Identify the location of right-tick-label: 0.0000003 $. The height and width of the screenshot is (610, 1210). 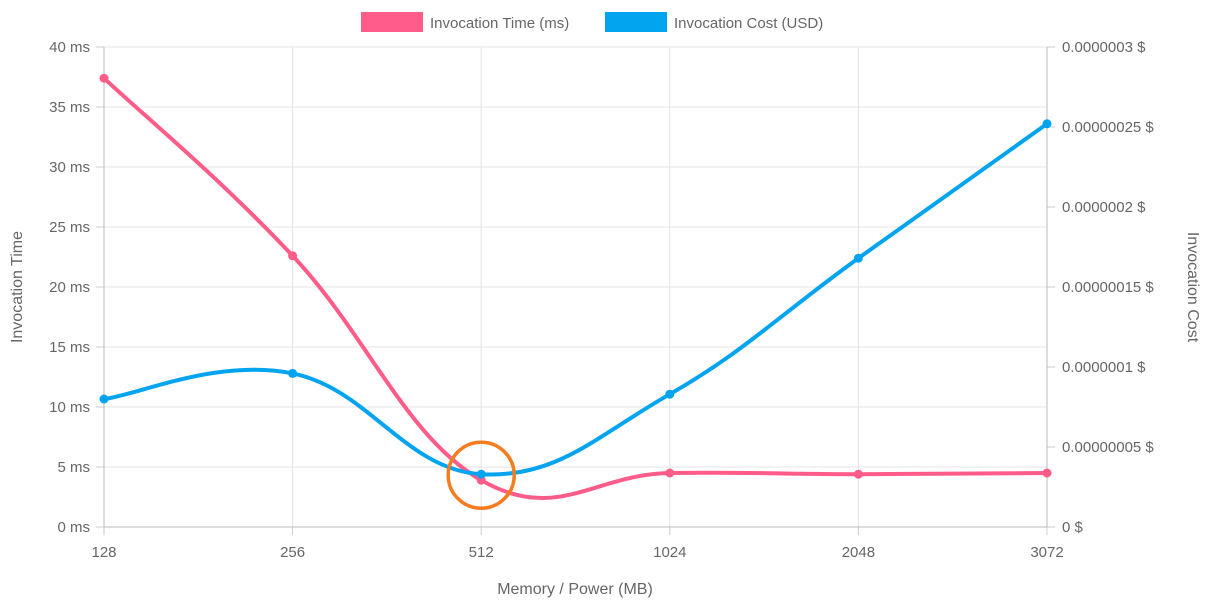
(1104, 47).